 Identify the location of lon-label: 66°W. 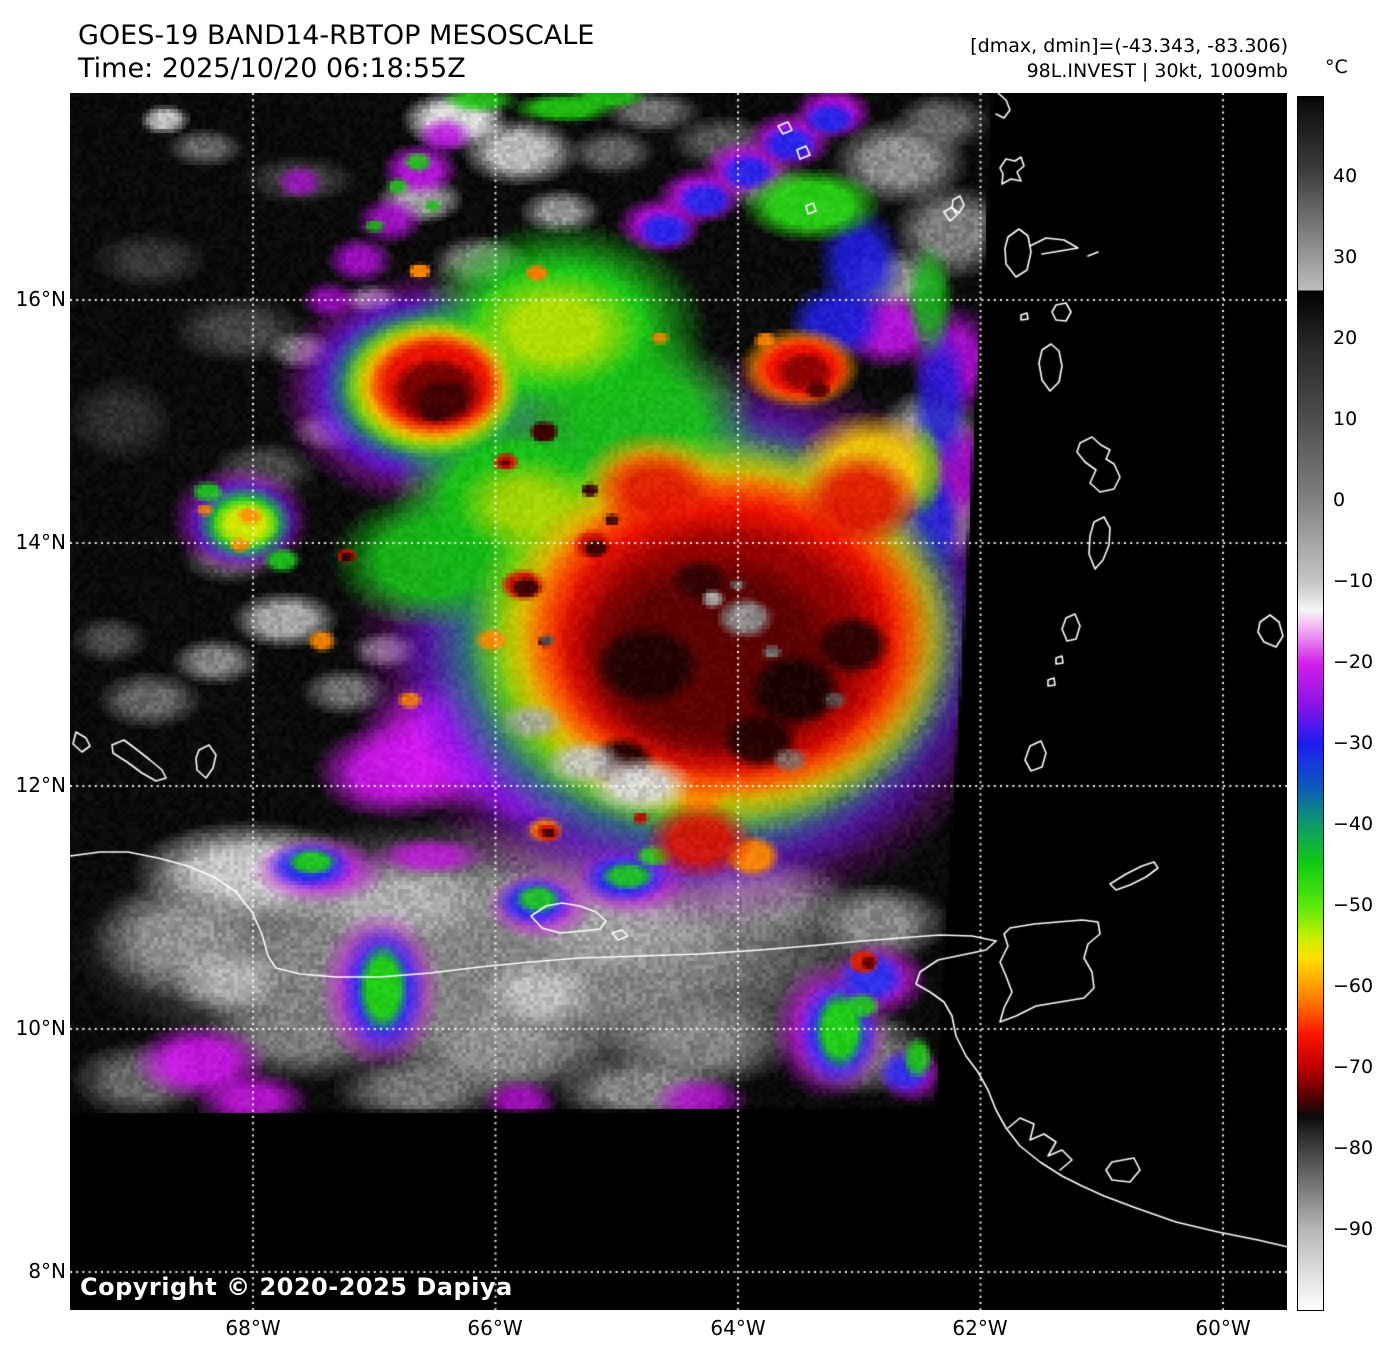
(495, 1328).